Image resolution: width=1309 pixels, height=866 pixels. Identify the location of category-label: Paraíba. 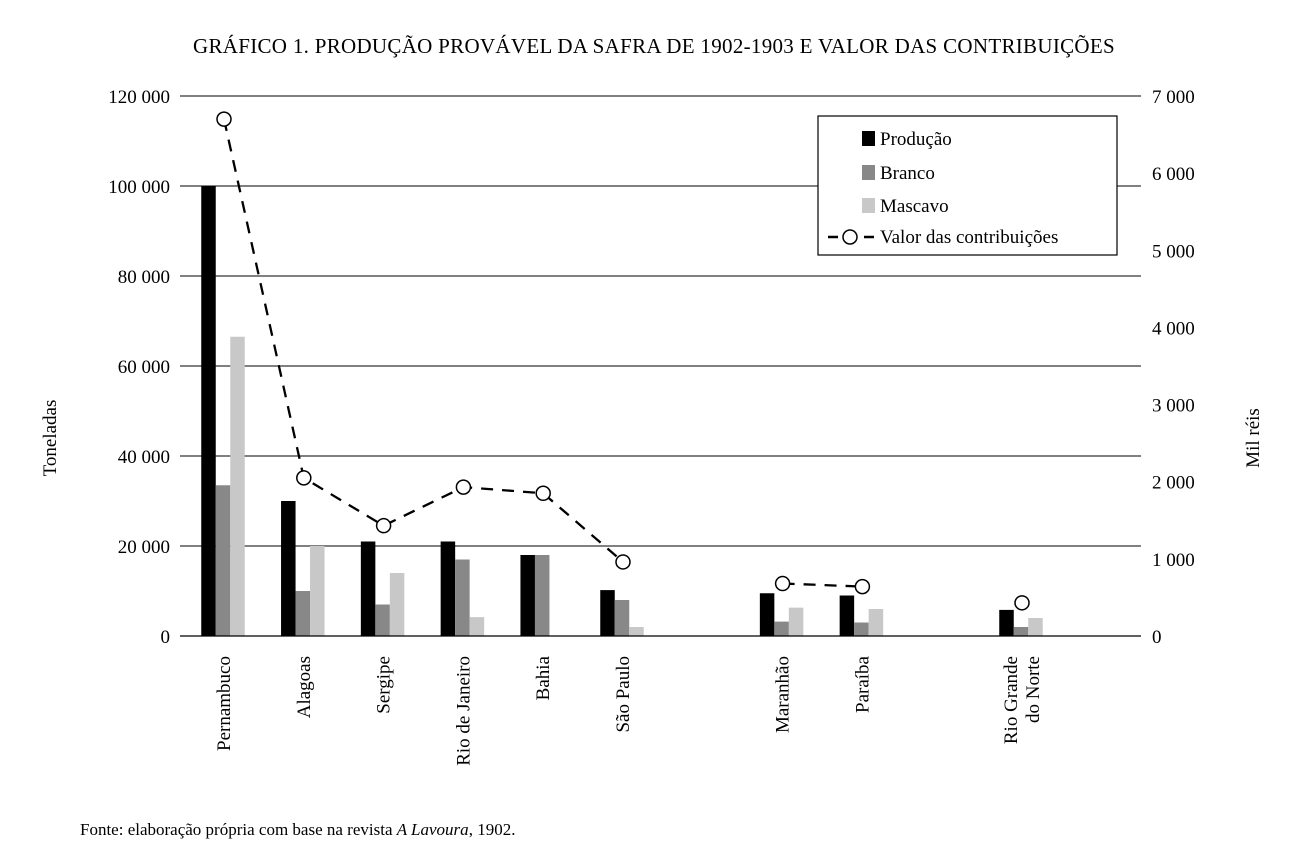
(862, 684).